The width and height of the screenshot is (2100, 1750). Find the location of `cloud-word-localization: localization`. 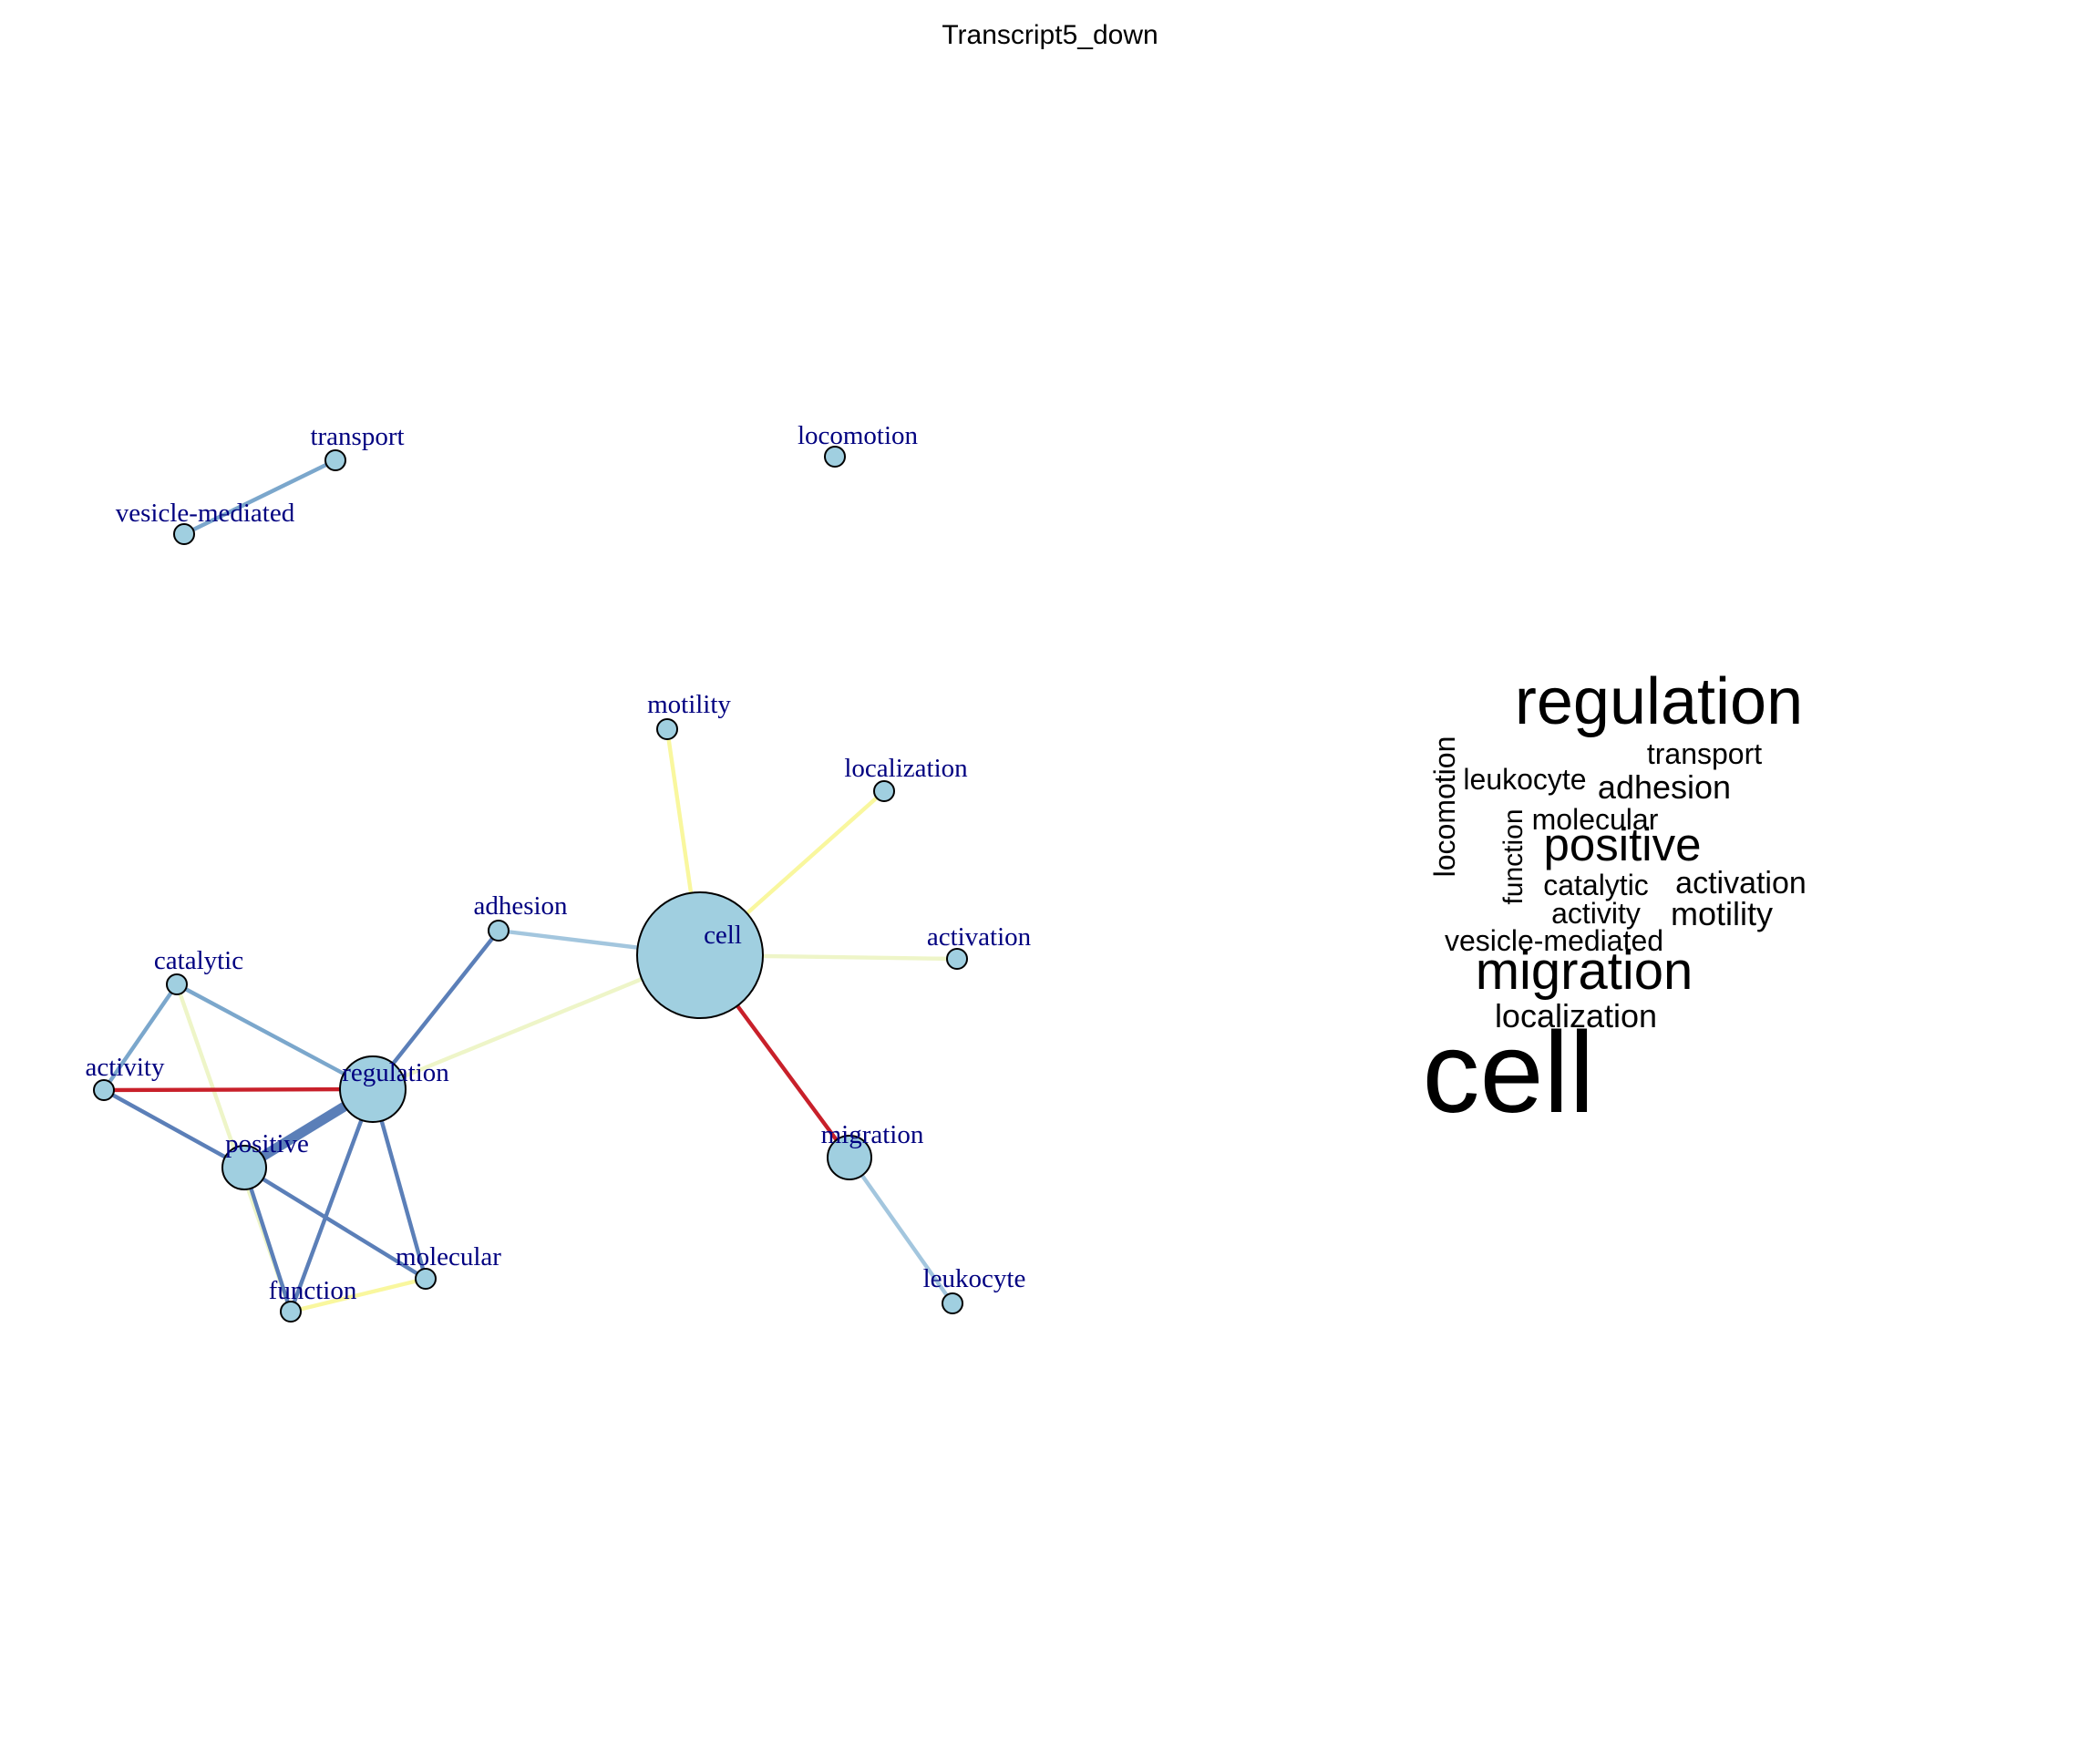

cloud-word-localization: localization is located at coordinates (1576, 1016).